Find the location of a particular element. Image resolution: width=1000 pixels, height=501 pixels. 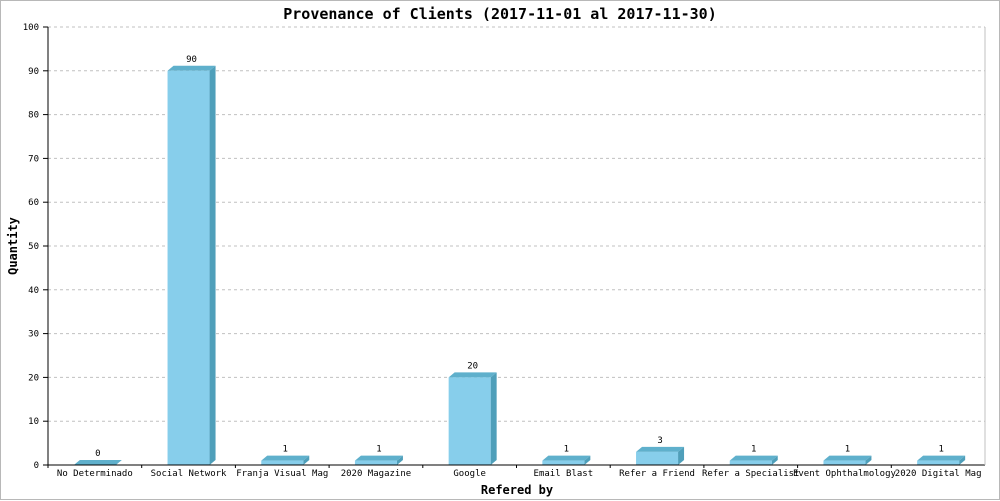

y-tick-label: 80 is located at coordinates (33, 116).